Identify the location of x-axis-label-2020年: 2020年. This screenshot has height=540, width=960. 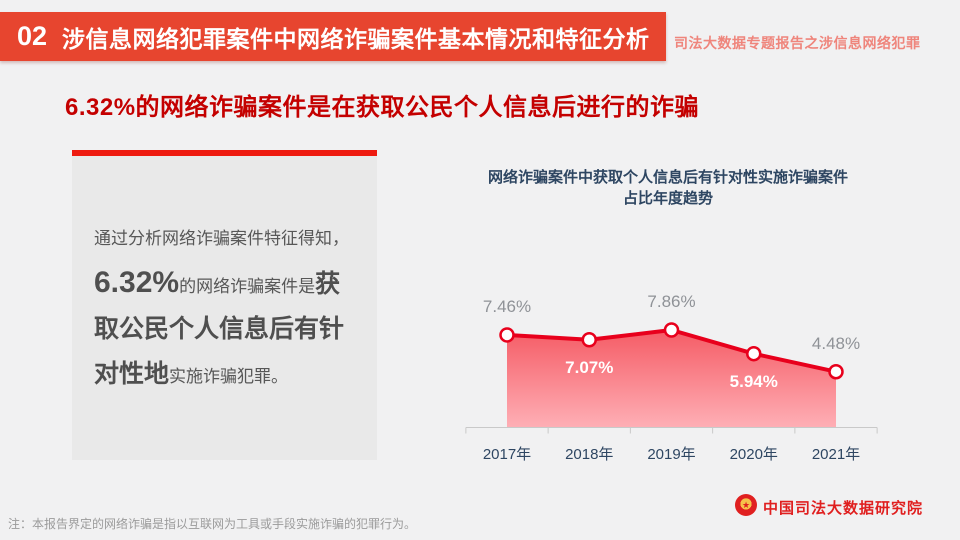
(753, 454).